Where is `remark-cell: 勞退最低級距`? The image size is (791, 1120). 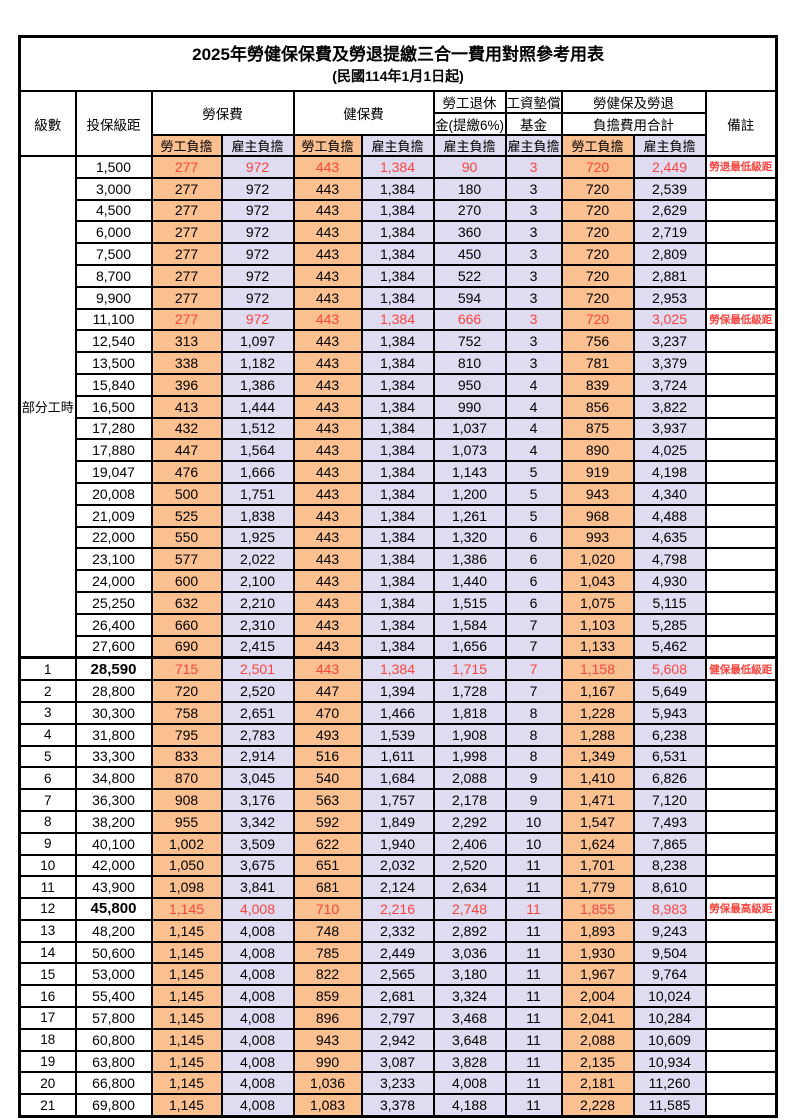 remark-cell: 勞退最低級距 is located at coordinates (741, 167).